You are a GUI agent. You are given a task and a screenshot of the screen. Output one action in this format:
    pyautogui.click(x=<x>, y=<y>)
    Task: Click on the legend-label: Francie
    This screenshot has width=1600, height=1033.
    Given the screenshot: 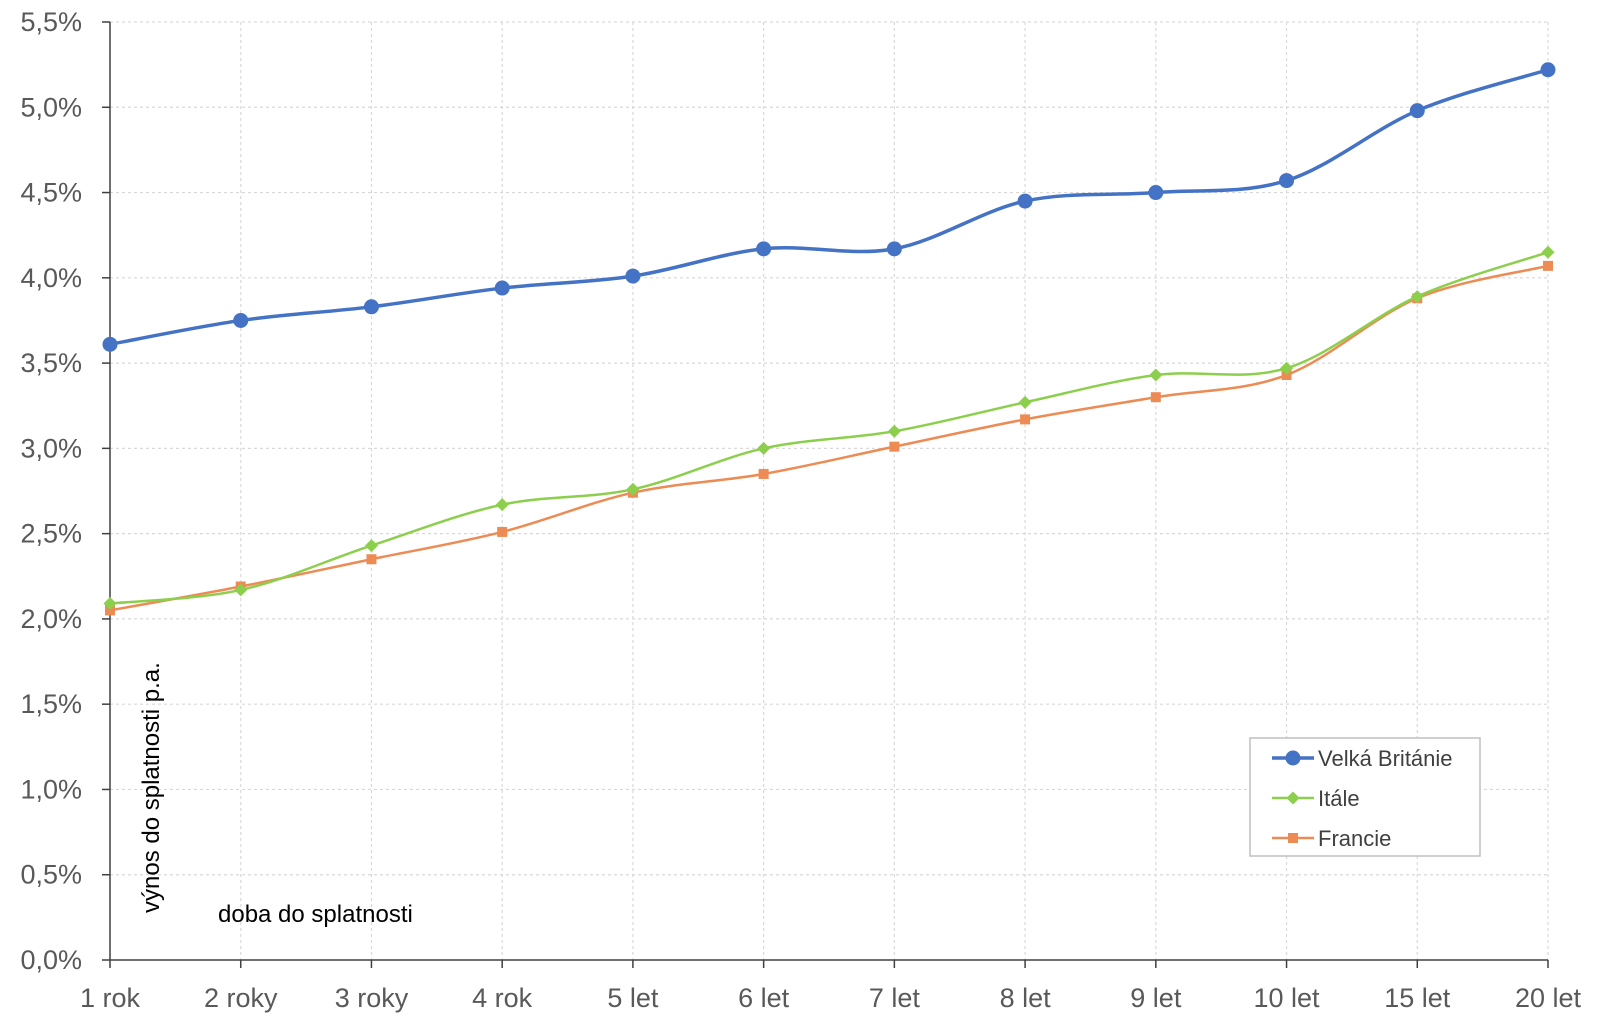 What is the action you would take?
    pyautogui.click(x=1354, y=838)
    